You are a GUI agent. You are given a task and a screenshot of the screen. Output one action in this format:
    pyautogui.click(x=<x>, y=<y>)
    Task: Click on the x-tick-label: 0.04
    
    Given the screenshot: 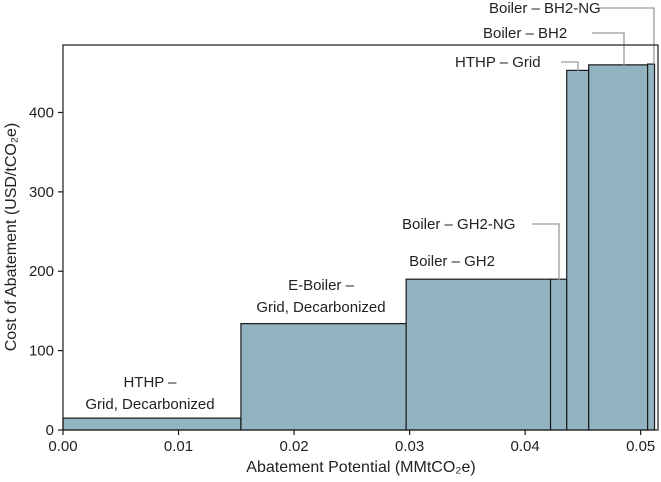 What is the action you would take?
    pyautogui.click(x=525, y=446)
    